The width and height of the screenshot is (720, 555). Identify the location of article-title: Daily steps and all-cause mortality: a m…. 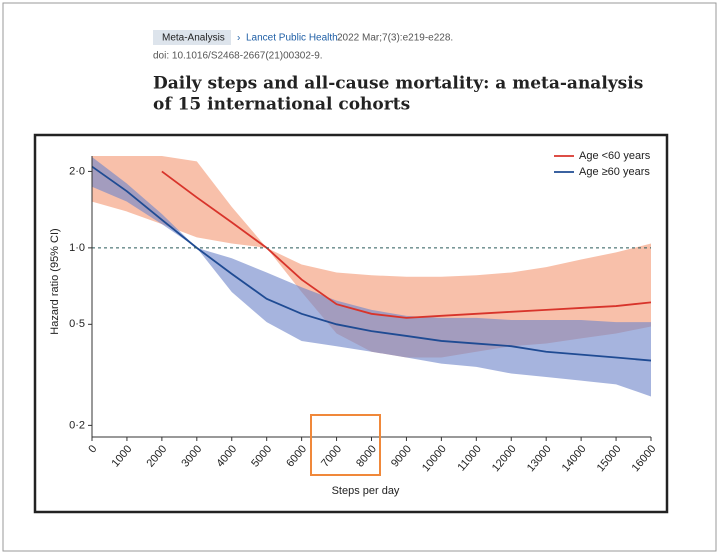
(398, 84).